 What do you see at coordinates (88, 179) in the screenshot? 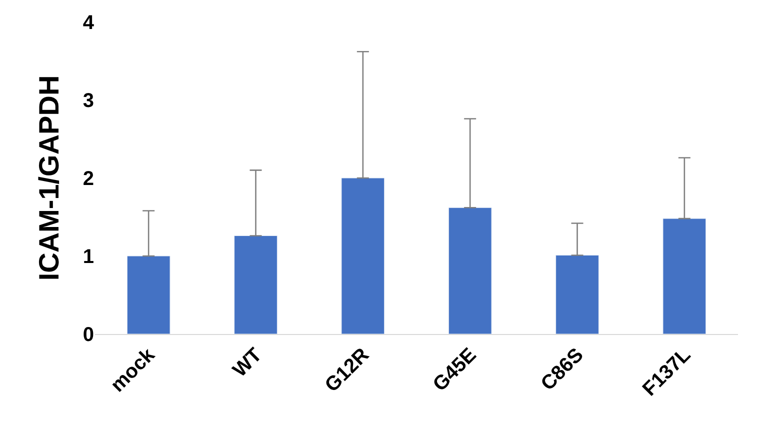
I see `y-tick-label: 2` at bounding box center [88, 179].